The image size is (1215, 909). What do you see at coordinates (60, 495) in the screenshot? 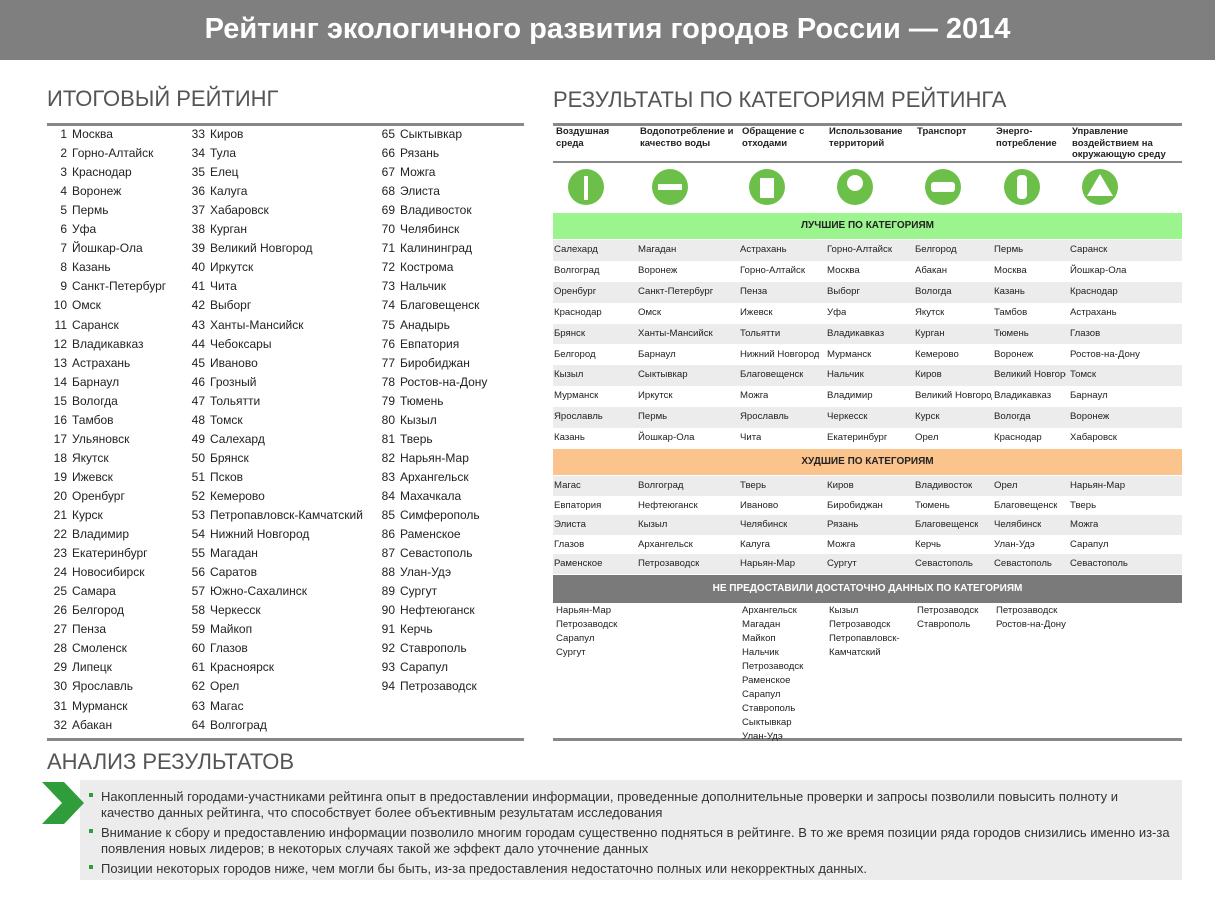
I see `rank: 20` at bounding box center [60, 495].